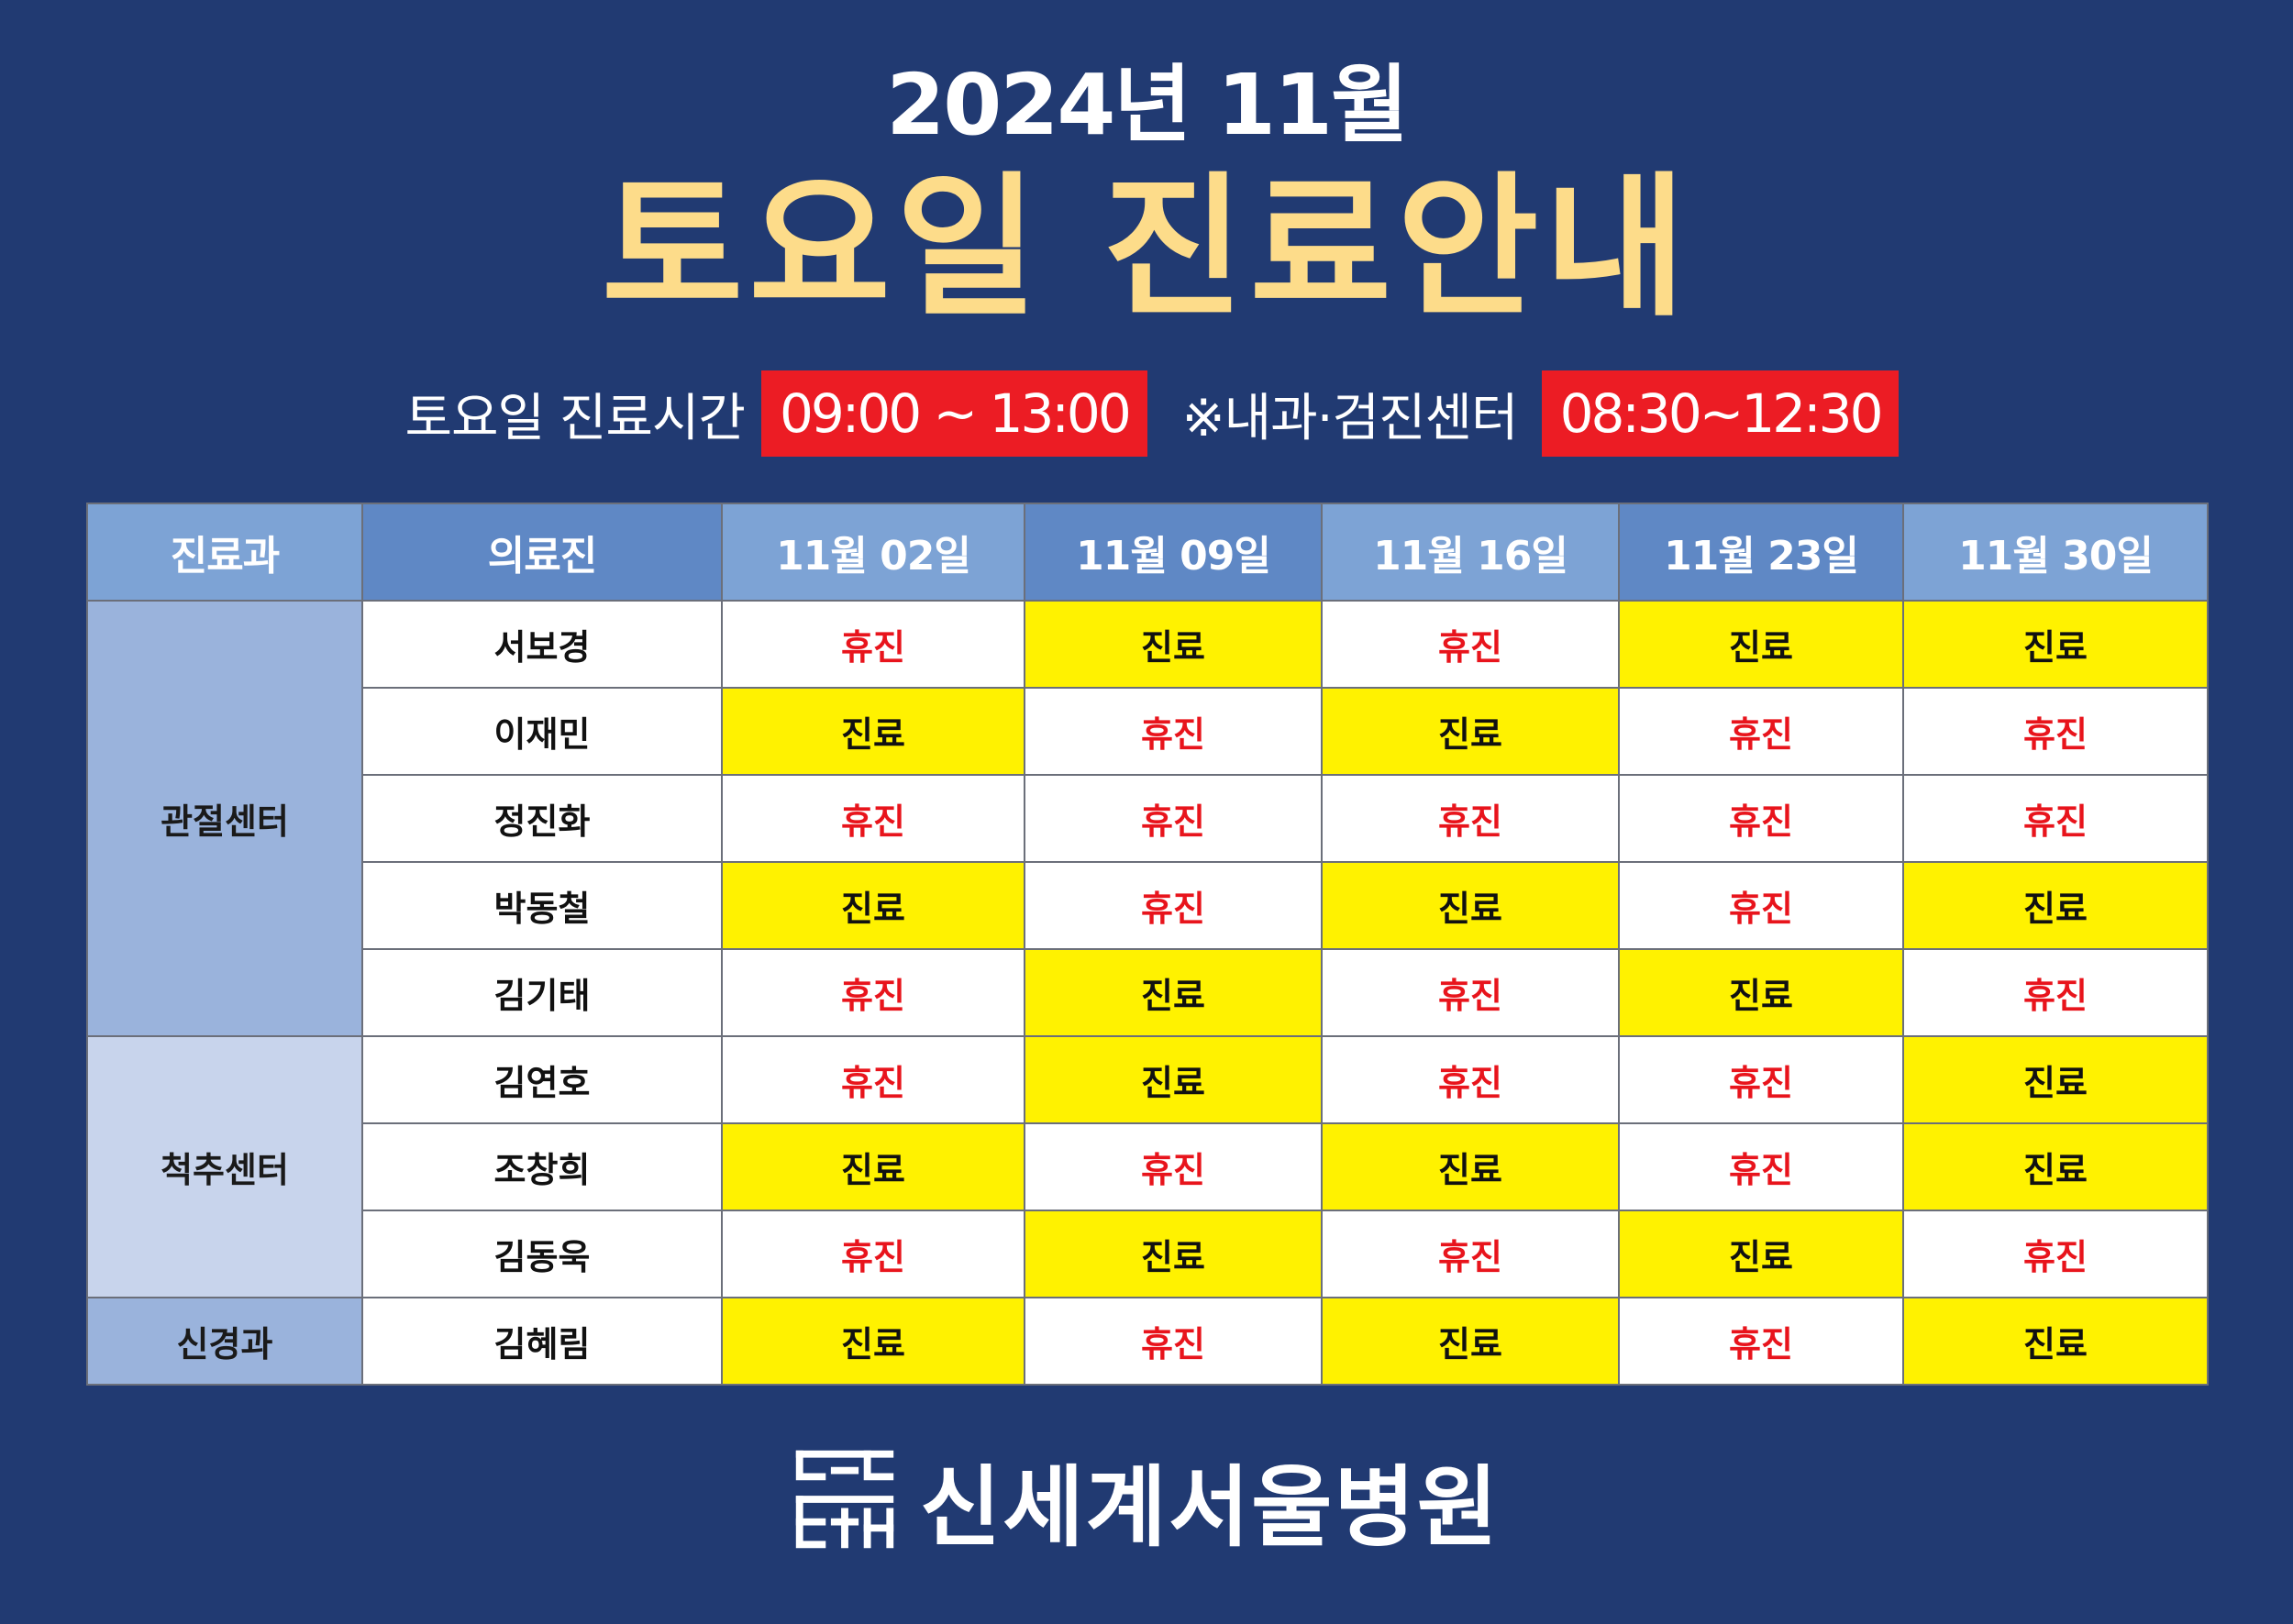 This screenshot has height=1624, width=2293. What do you see at coordinates (542, 1341) in the screenshot?
I see `doctor-name-cell: 김혜림` at bounding box center [542, 1341].